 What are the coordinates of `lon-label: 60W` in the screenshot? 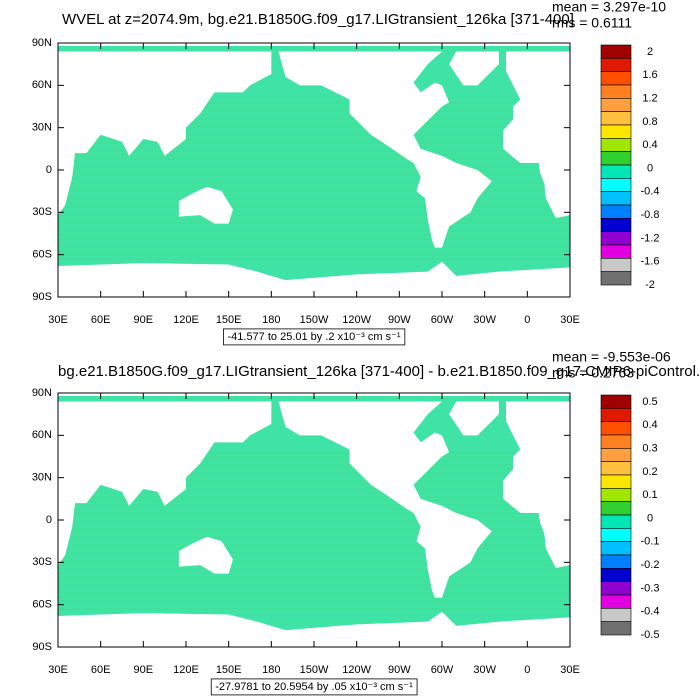 It's located at (442, 320).